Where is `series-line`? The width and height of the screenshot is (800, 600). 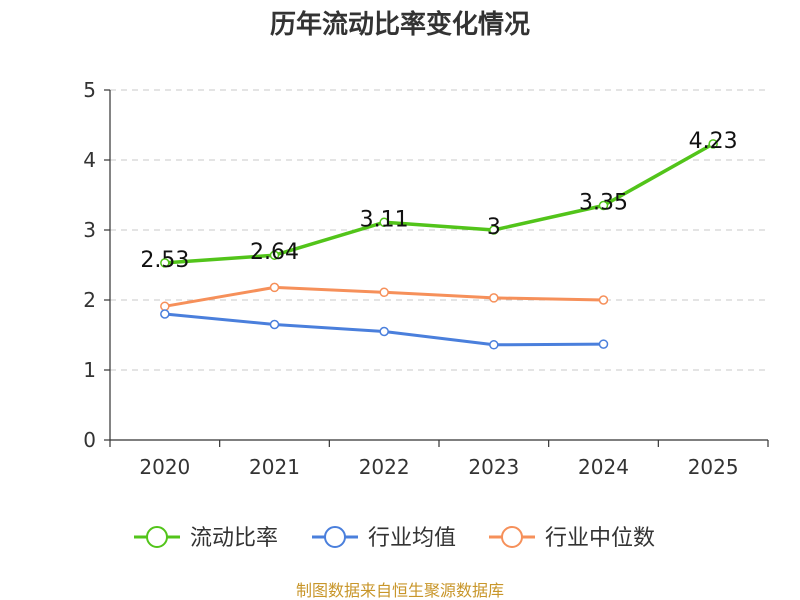 series-line is located at coordinates (439, 203).